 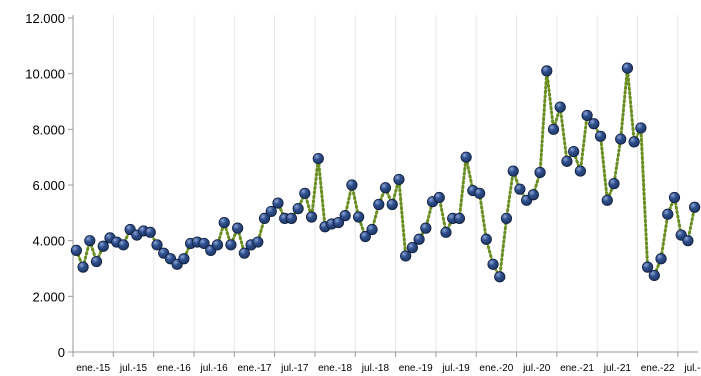 What do you see at coordinates (455, 368) in the screenshot?
I see `x-tick-label: jul.-19` at bounding box center [455, 368].